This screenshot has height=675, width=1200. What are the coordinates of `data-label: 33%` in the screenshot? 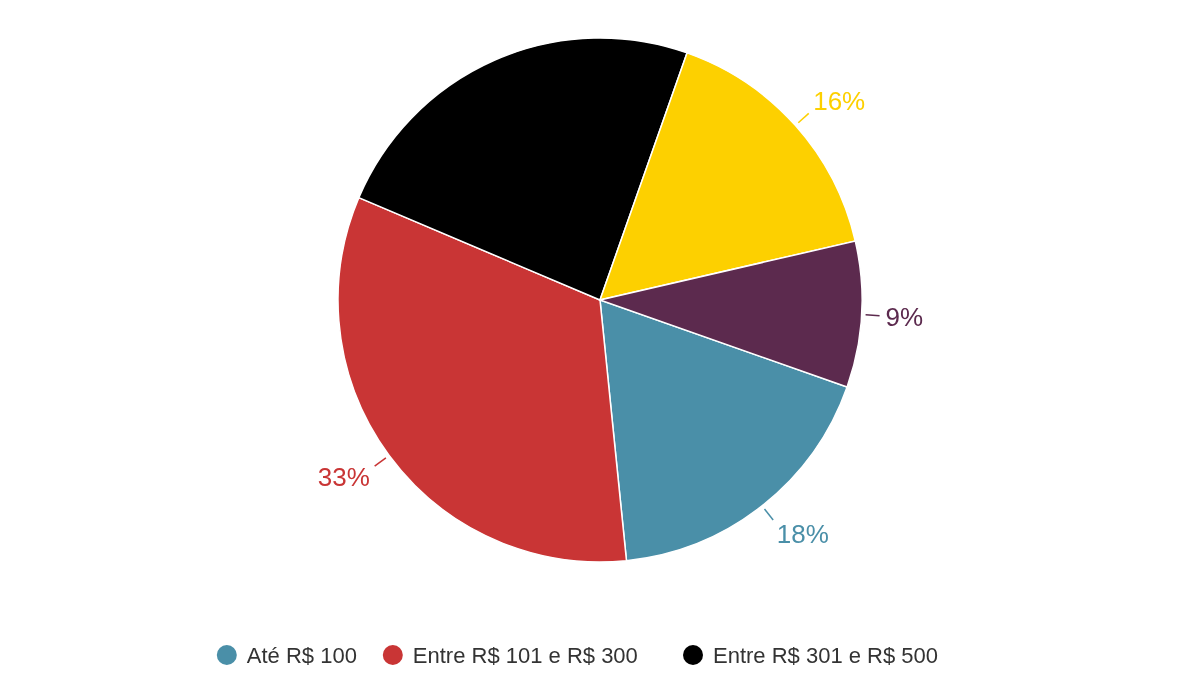 It's located at (343, 476).